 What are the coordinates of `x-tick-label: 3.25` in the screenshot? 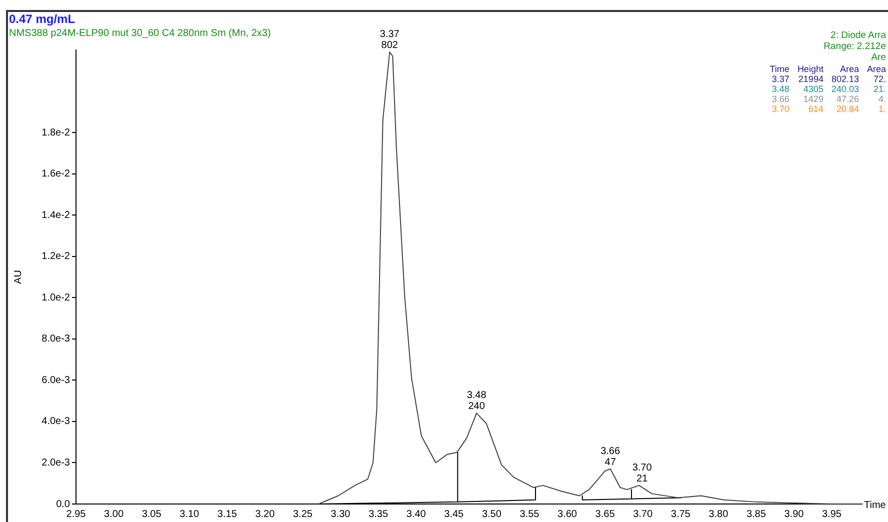 It's located at (302, 514).